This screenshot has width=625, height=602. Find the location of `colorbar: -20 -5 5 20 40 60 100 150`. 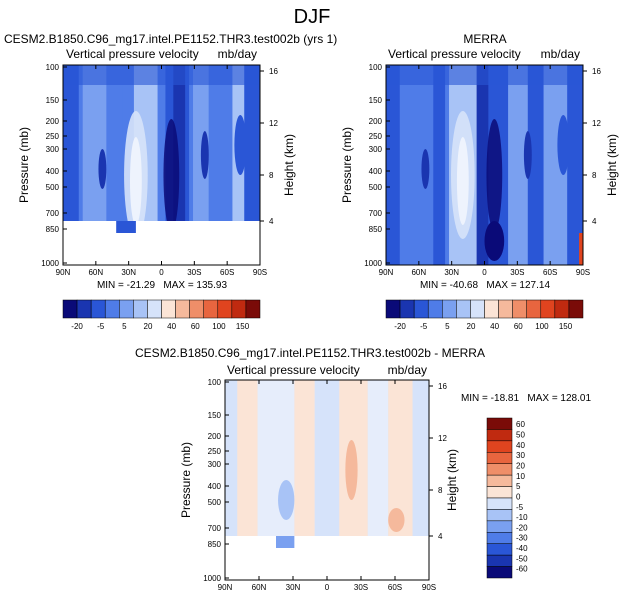

colorbar: -20 -5 5 20 40 60 100 150 is located at coordinates (161, 315).